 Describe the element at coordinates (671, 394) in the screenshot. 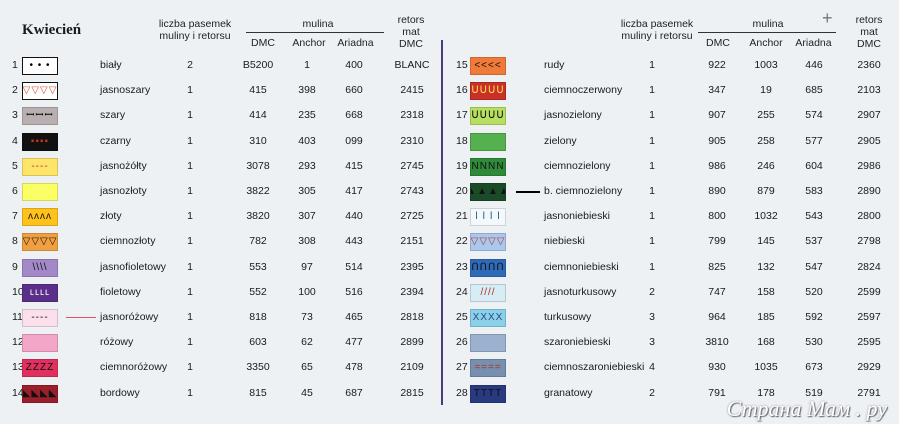

I see `table-row: 28 TTTT granatowy 2 791 178 519 2791` at that location.